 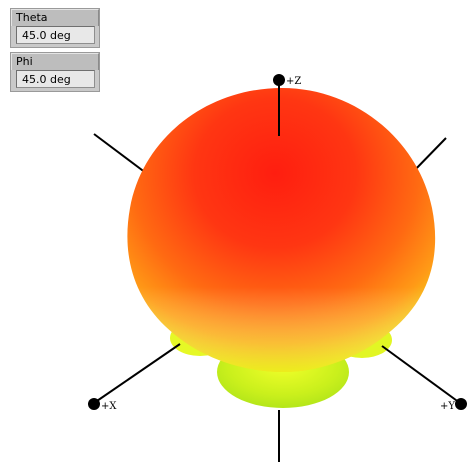 What do you see at coordinates (94, 404) in the screenshot?
I see `x-axis-marker` at bounding box center [94, 404].